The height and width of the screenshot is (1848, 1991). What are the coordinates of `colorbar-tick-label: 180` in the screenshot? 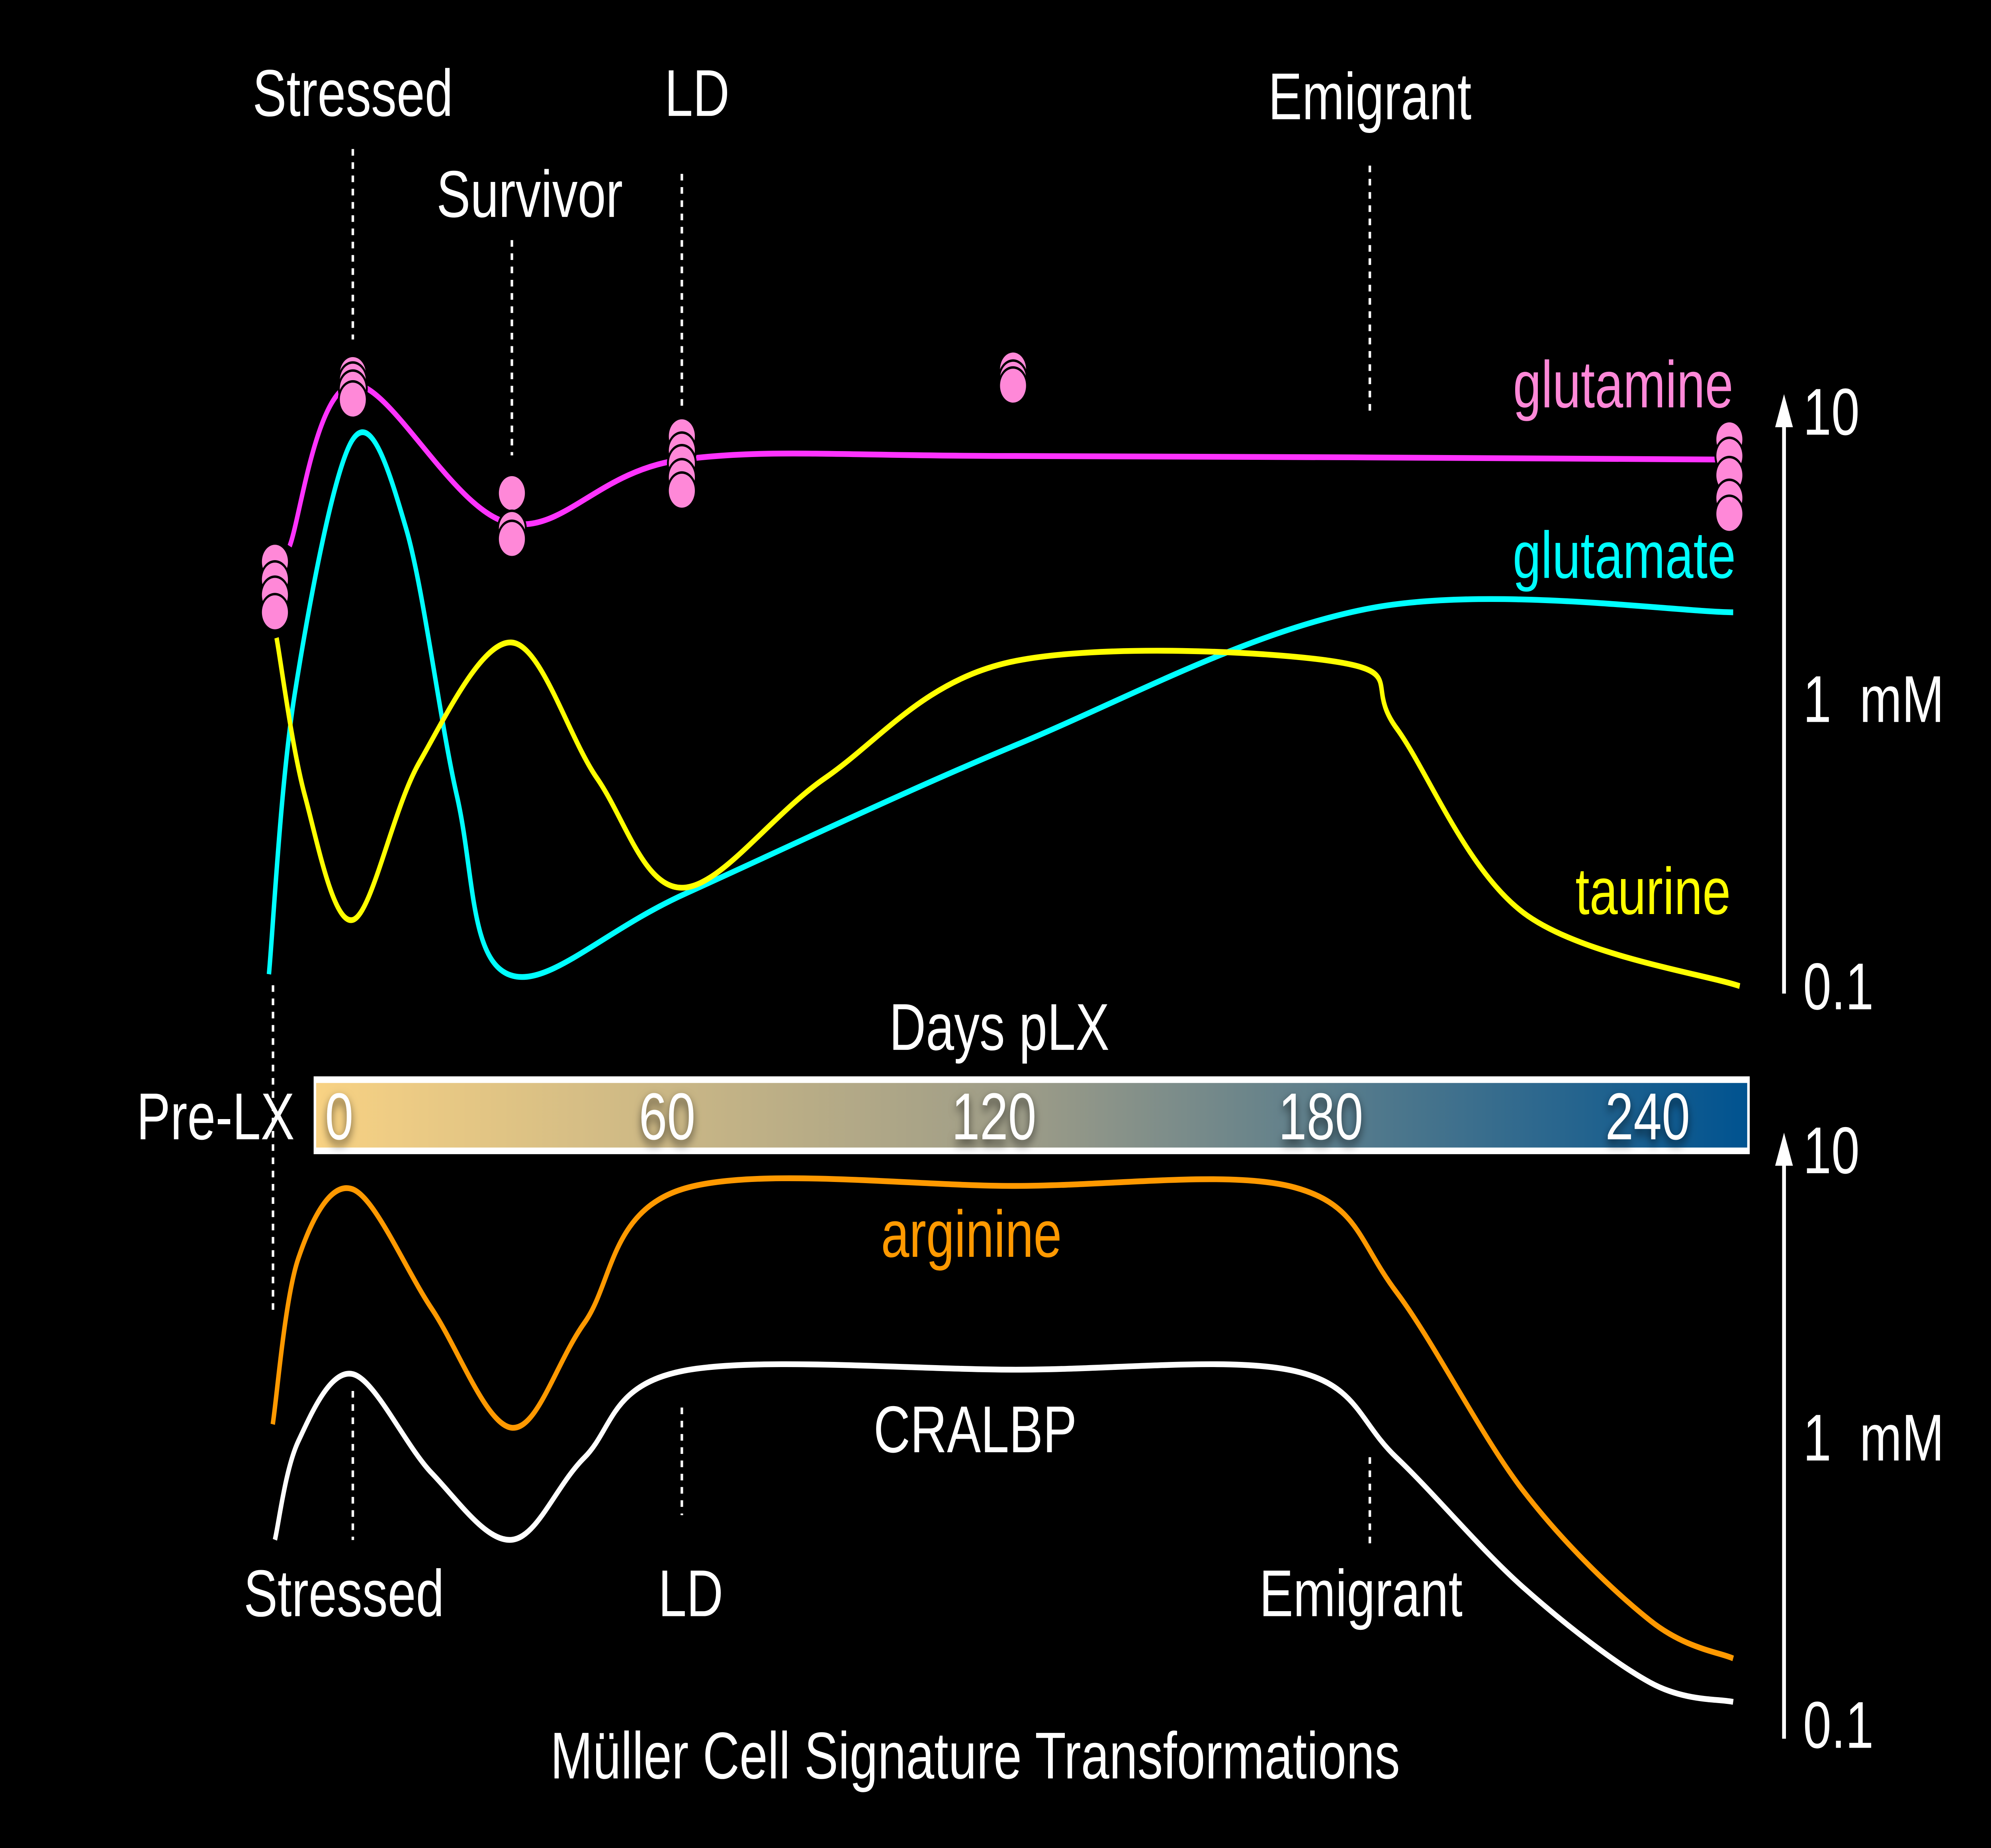 It's located at (1321, 1116).